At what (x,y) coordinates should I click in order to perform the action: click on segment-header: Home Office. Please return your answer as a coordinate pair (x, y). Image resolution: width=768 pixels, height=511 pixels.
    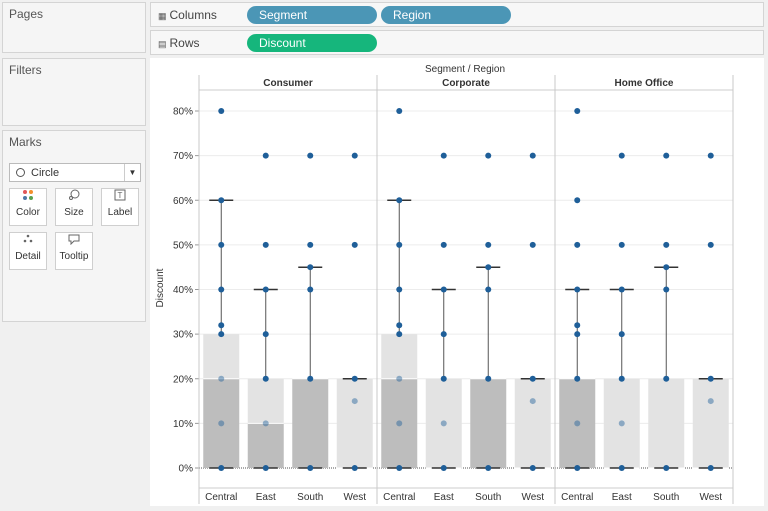
    Looking at the image, I should click on (644, 83).